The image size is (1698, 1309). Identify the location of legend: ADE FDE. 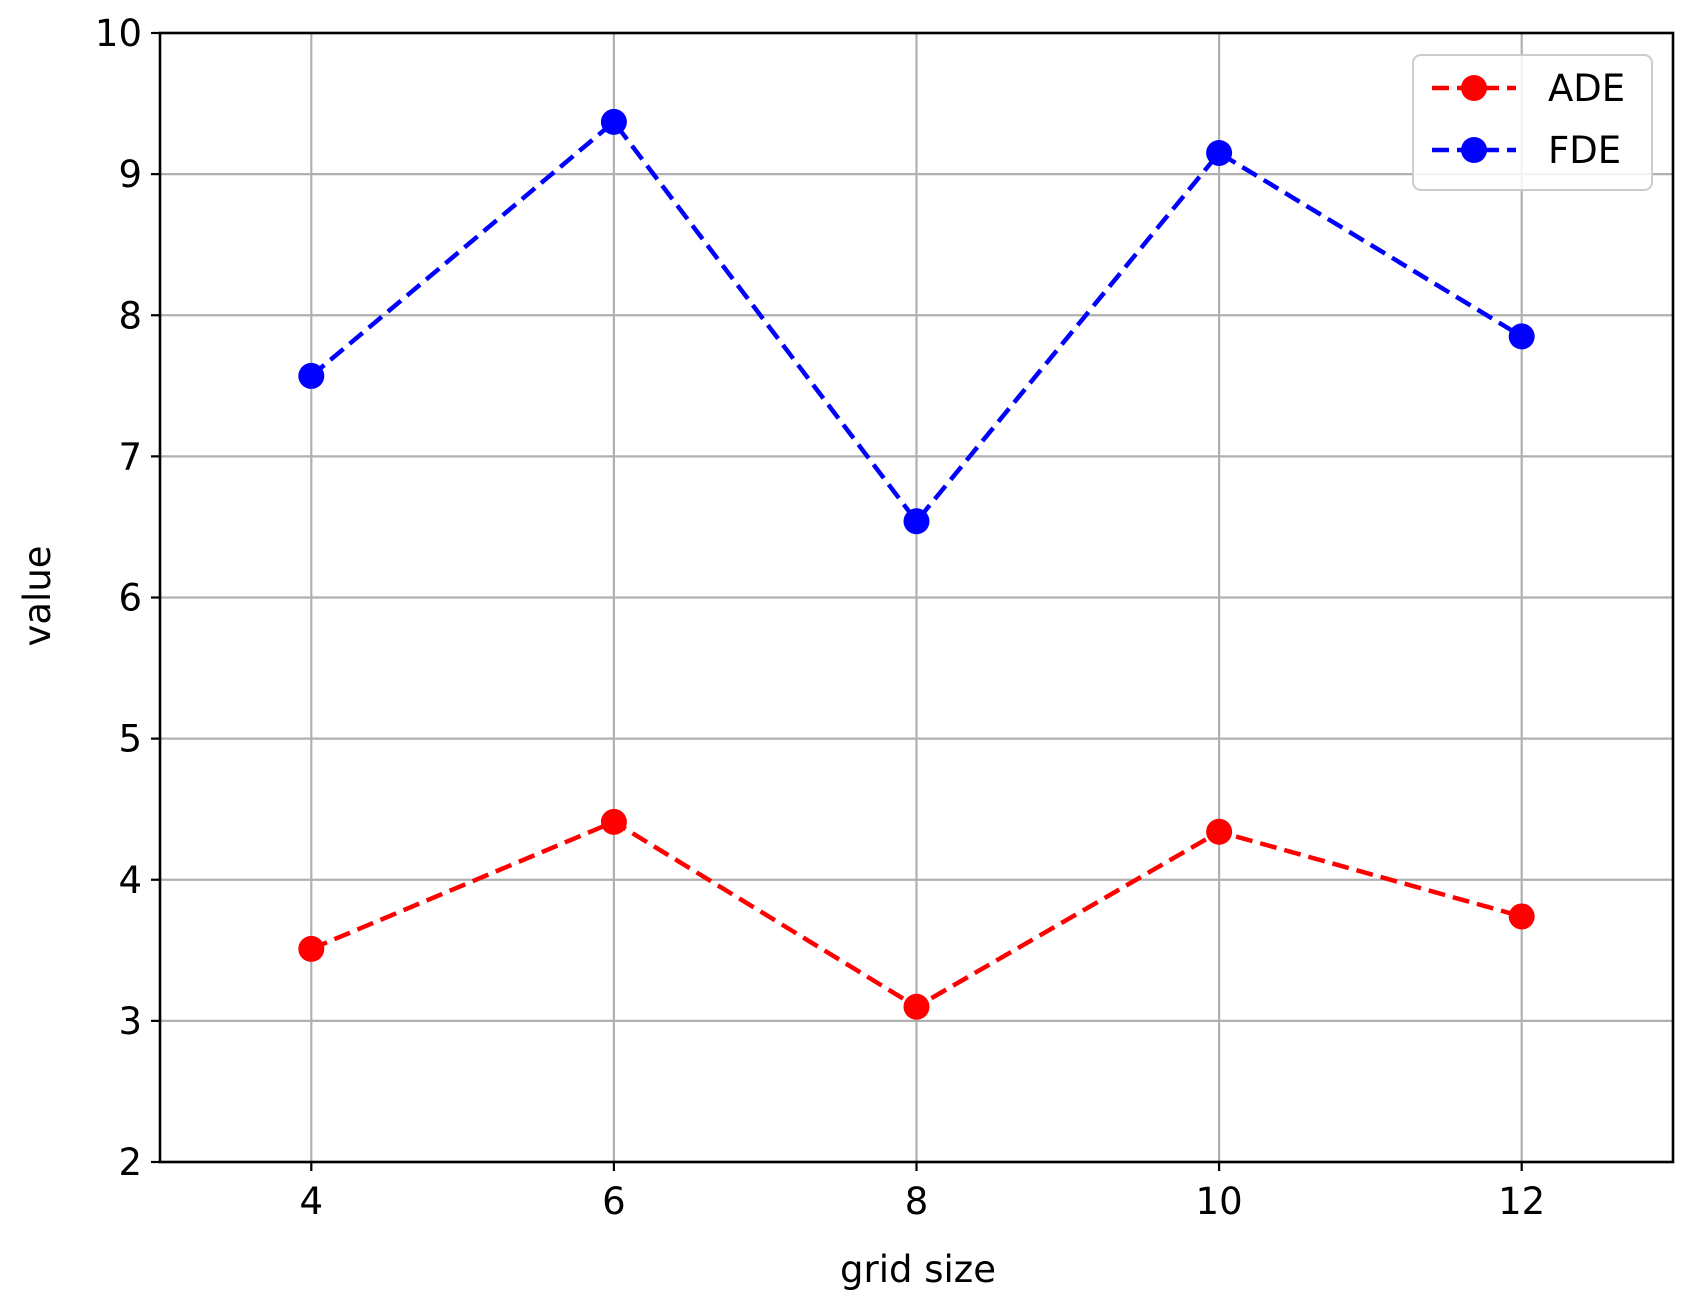
(1532, 122).